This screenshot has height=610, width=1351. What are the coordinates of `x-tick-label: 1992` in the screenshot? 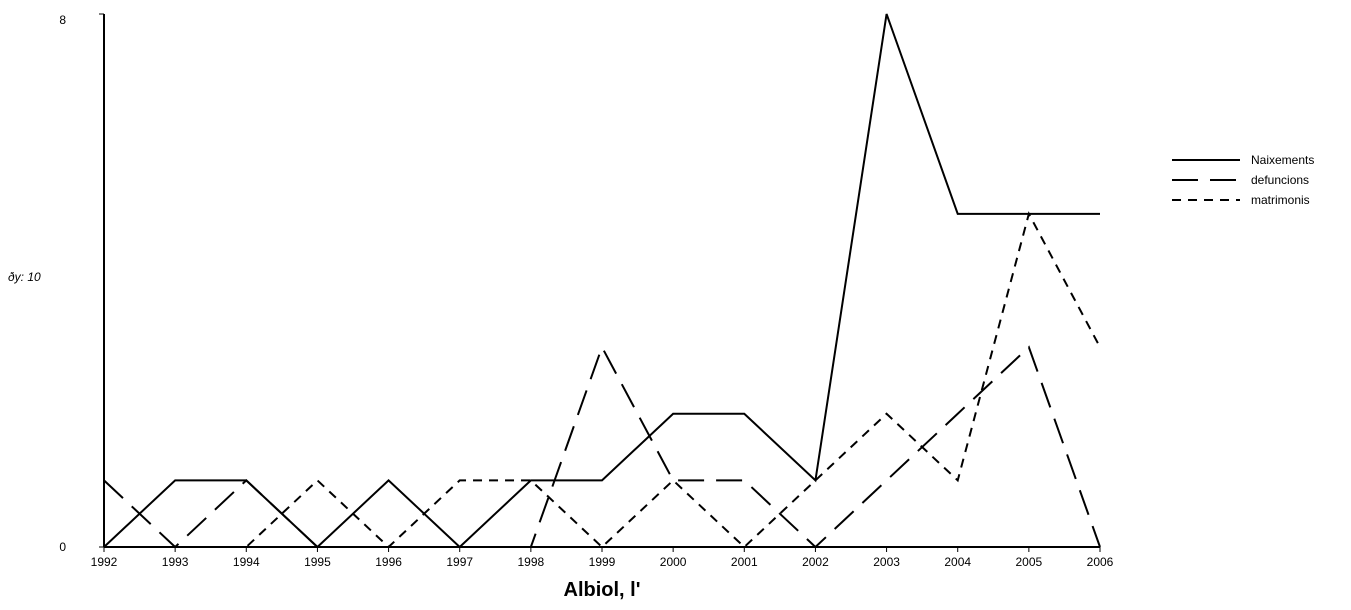 It's located at (104, 562).